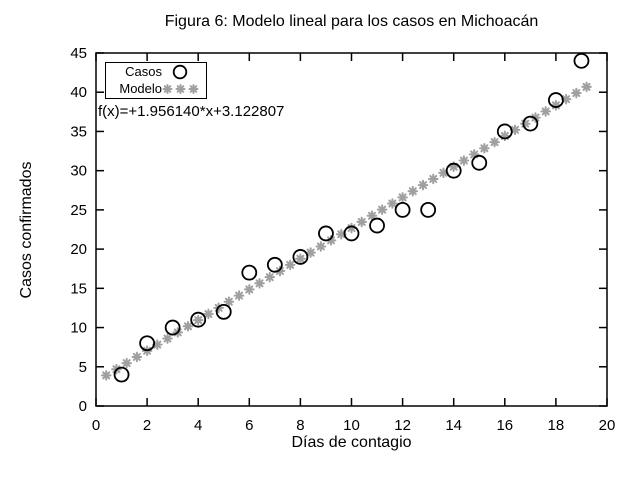 The image size is (640, 480). I want to click on x-tick-label: 8, so click(300, 425).